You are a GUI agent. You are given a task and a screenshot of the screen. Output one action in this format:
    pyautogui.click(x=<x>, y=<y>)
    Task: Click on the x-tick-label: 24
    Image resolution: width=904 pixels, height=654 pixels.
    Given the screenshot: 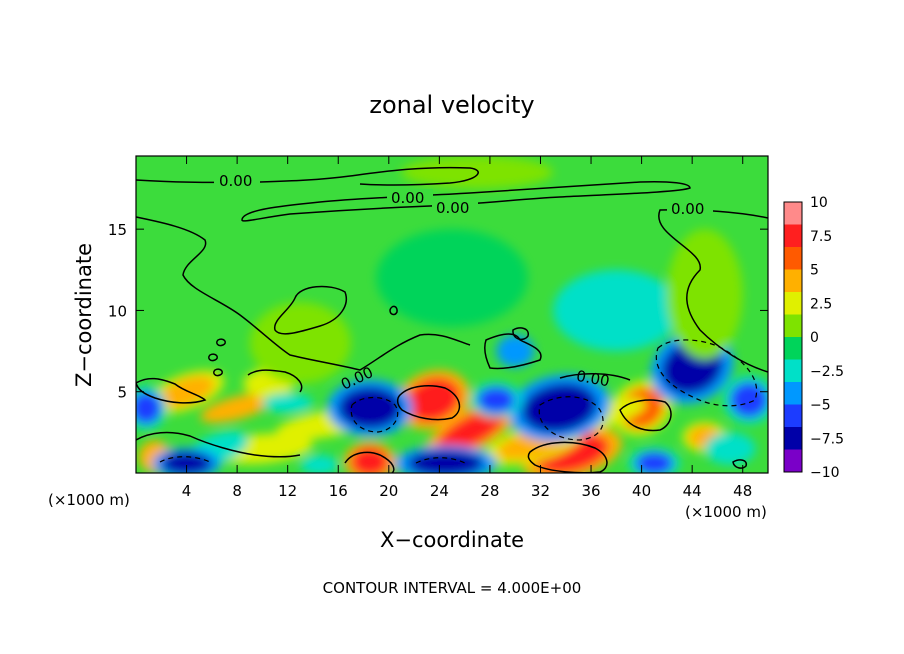 What is the action you would take?
    pyautogui.click(x=439, y=491)
    